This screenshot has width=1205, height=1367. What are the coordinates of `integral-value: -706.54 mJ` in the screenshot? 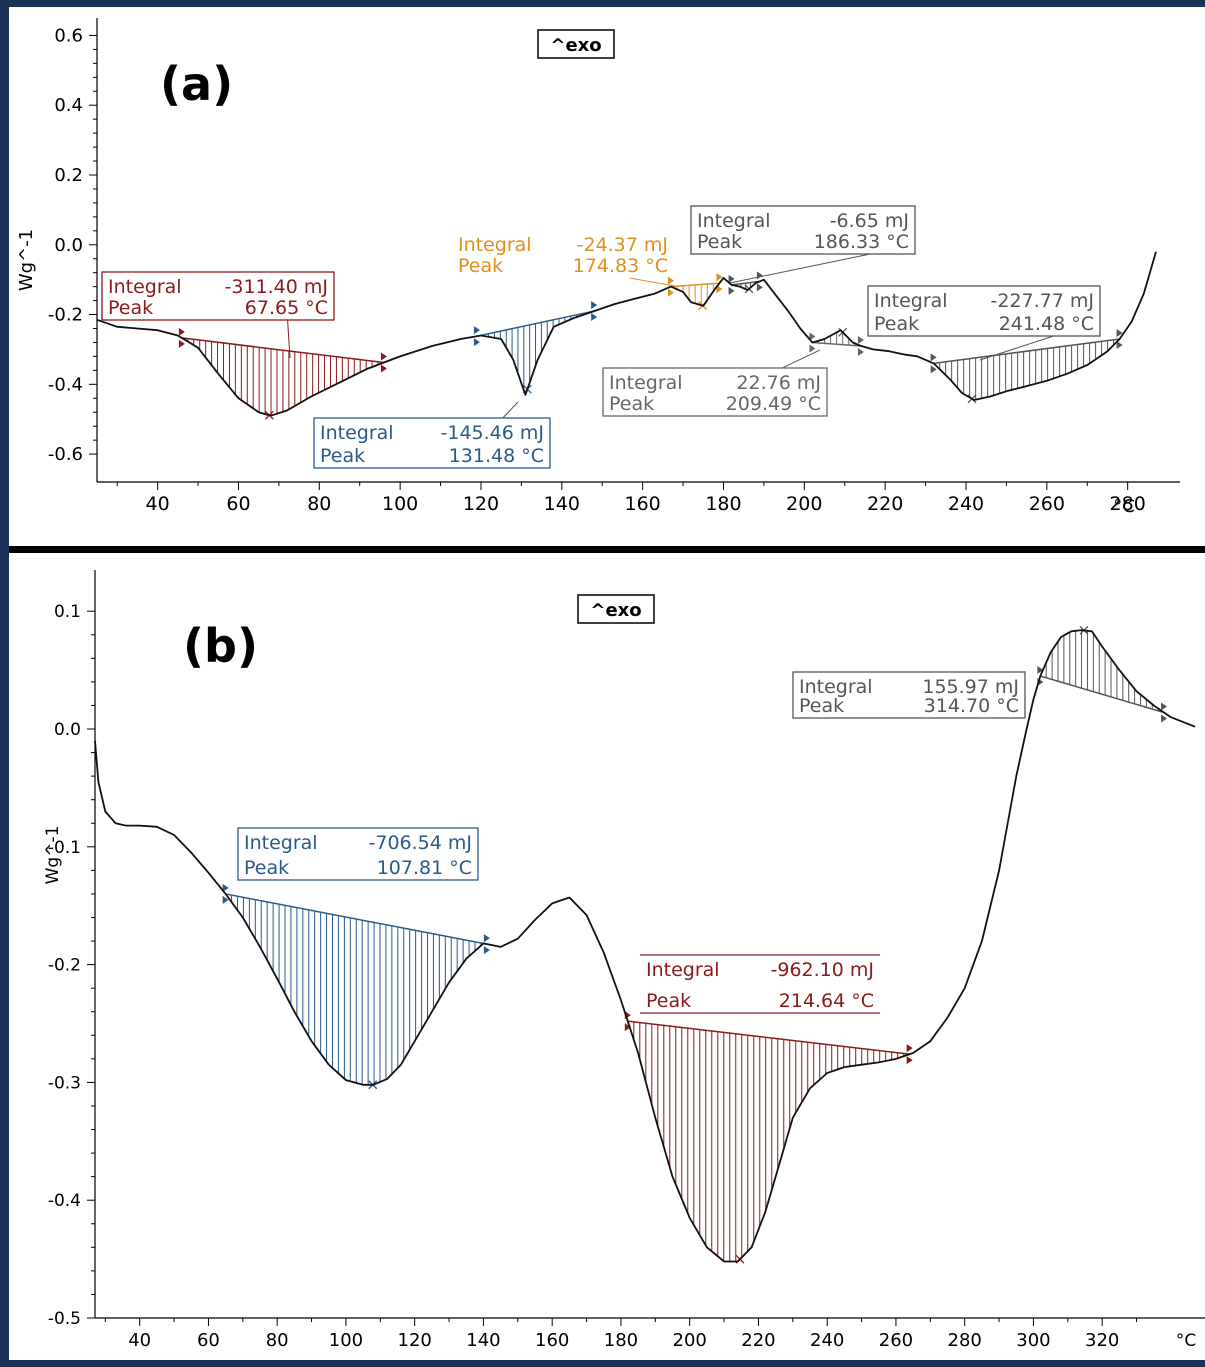 It's located at (421, 843).